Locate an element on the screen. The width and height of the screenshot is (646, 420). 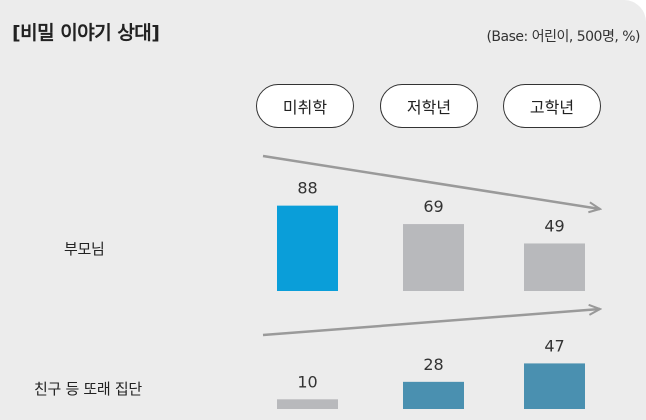
row-label-parents: 부모님 is located at coordinates (84, 249).